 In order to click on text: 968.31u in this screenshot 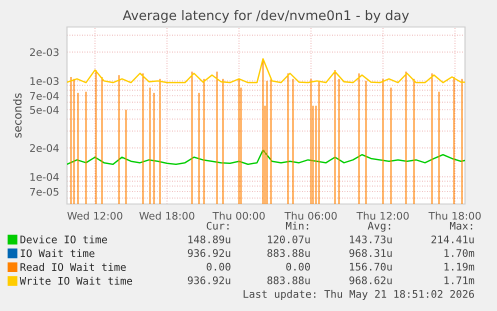, I will do `click(370, 253)`.